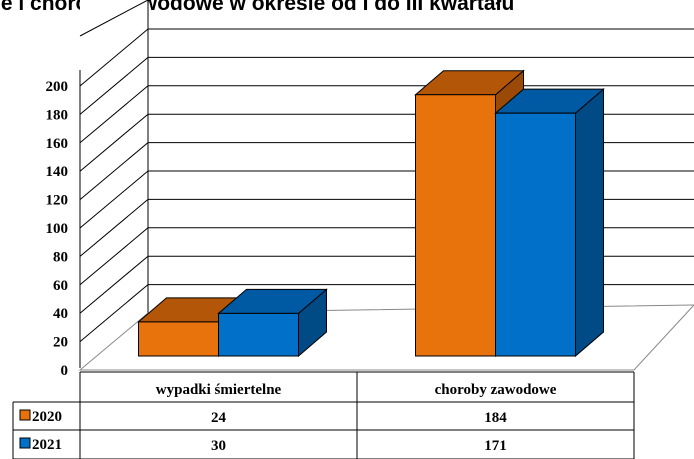 The width and height of the screenshot is (694, 459). Describe the element at coordinates (47, 445) in the screenshot. I see `legend-label-2021: 2021` at that location.